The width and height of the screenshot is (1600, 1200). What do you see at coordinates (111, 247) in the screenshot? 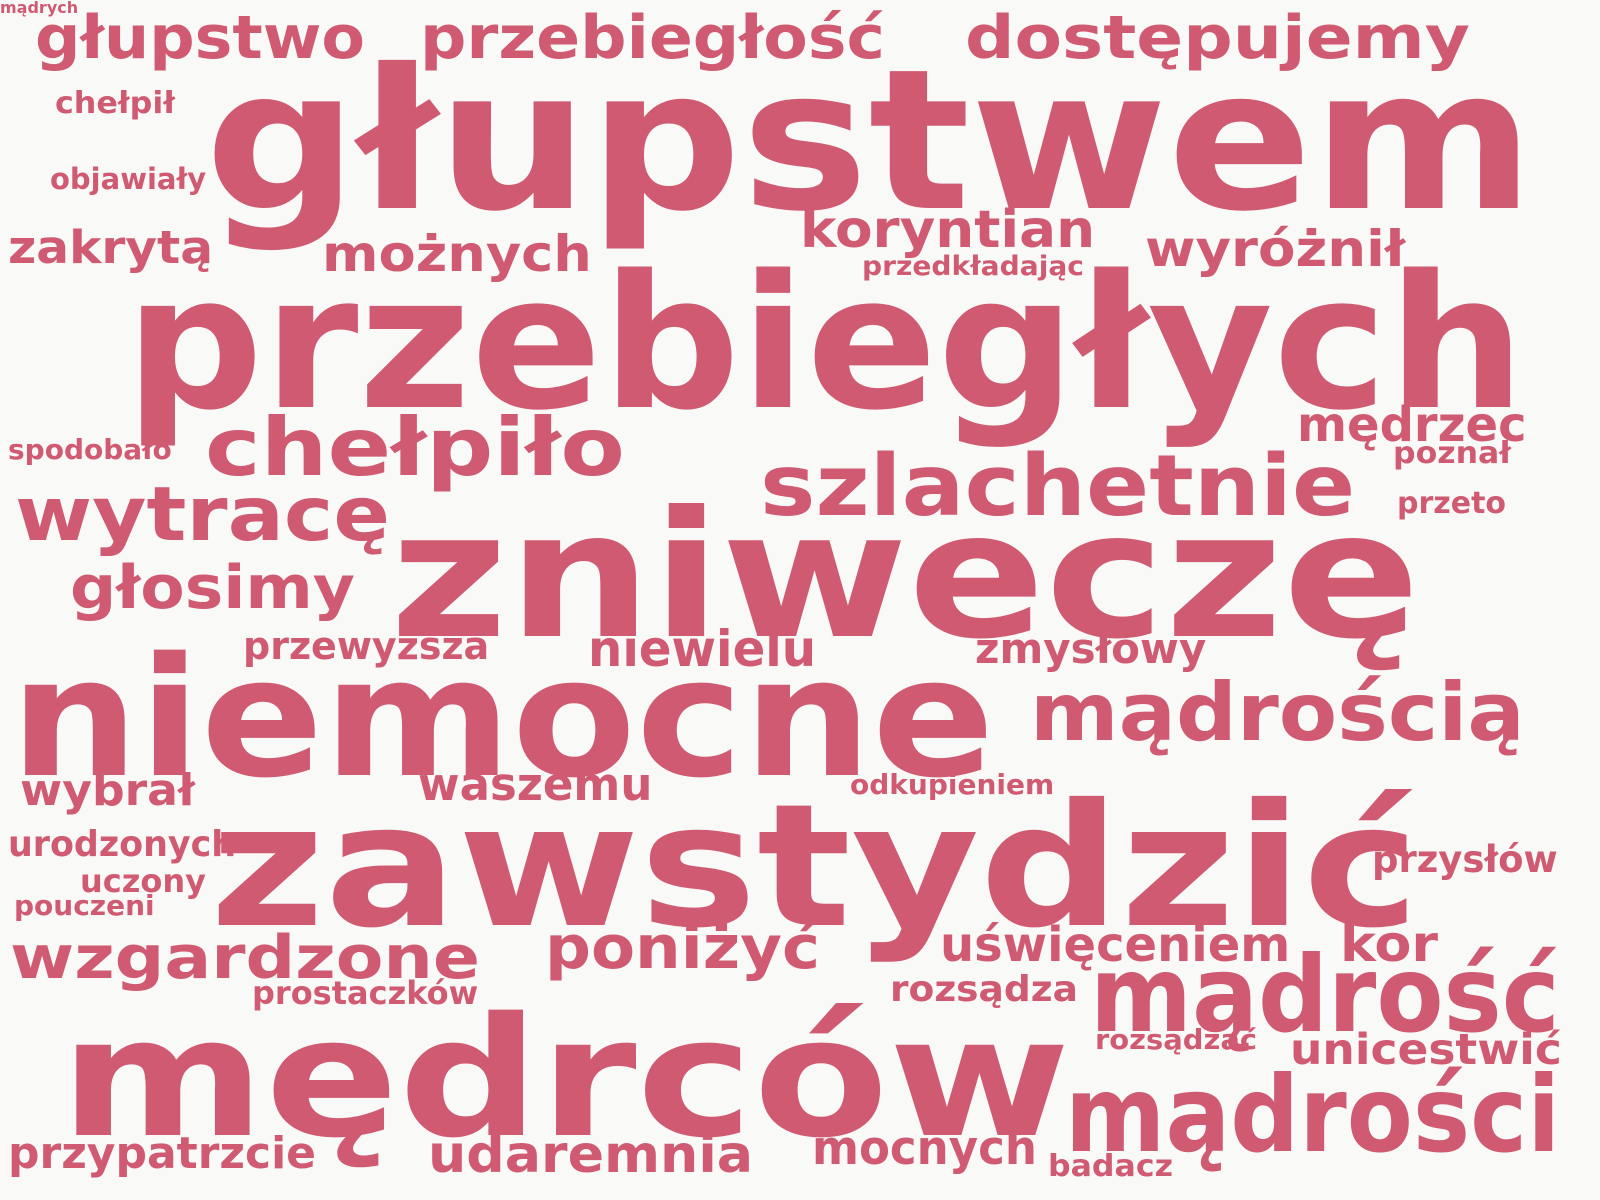
I see `word-zakryta: zakrytą` at bounding box center [111, 247].